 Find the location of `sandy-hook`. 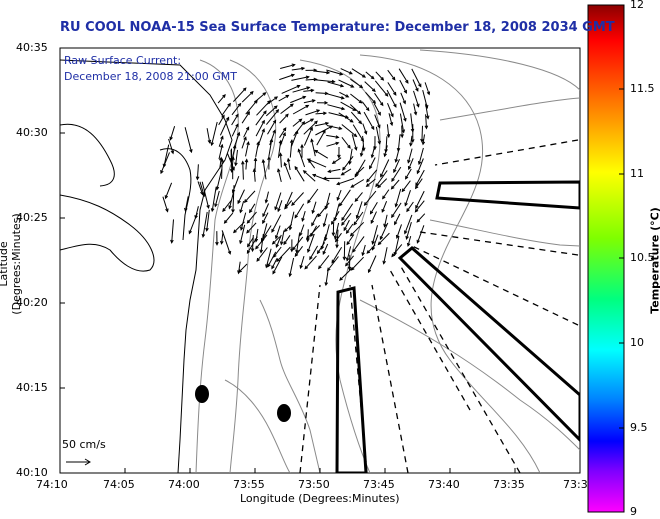

sandy-hook is located at coordinates (175, 194).